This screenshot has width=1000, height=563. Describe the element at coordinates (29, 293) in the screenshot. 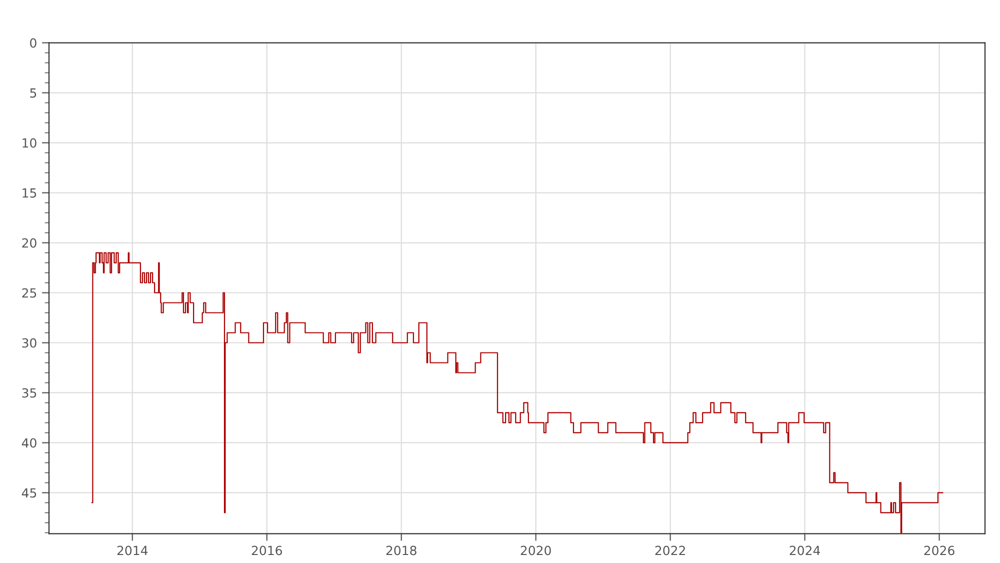

I see `y-tick-label: 25` at that location.